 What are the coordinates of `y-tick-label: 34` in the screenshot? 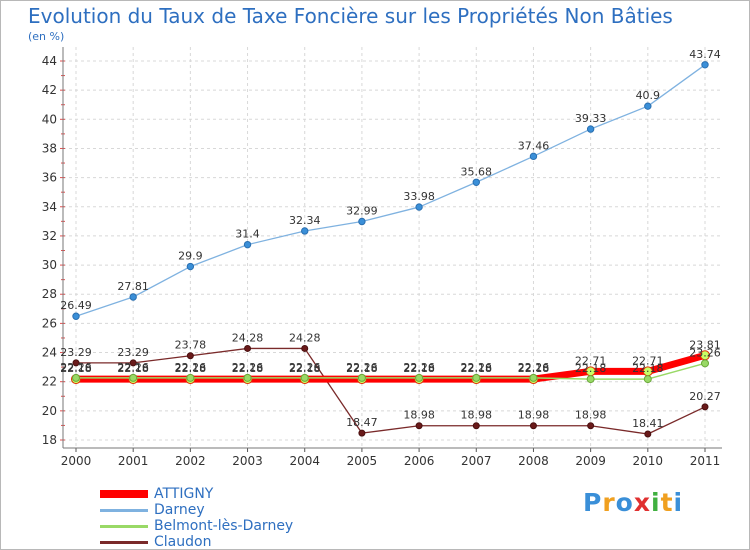 It's located at (49, 207).